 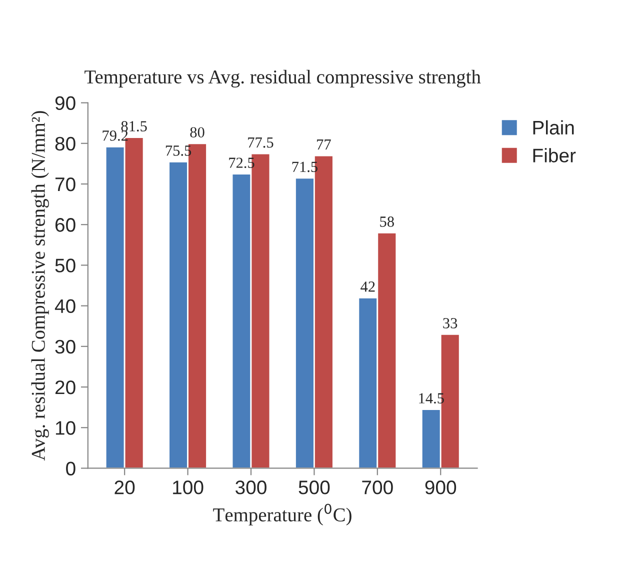 What do you see at coordinates (387, 221) in the screenshot?
I see `data-label: 58` at bounding box center [387, 221].